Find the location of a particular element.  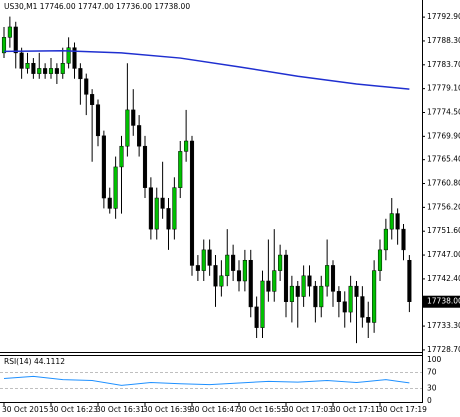

x-tick-label: 30 Oct 16:47 is located at coordinates (214, 409).